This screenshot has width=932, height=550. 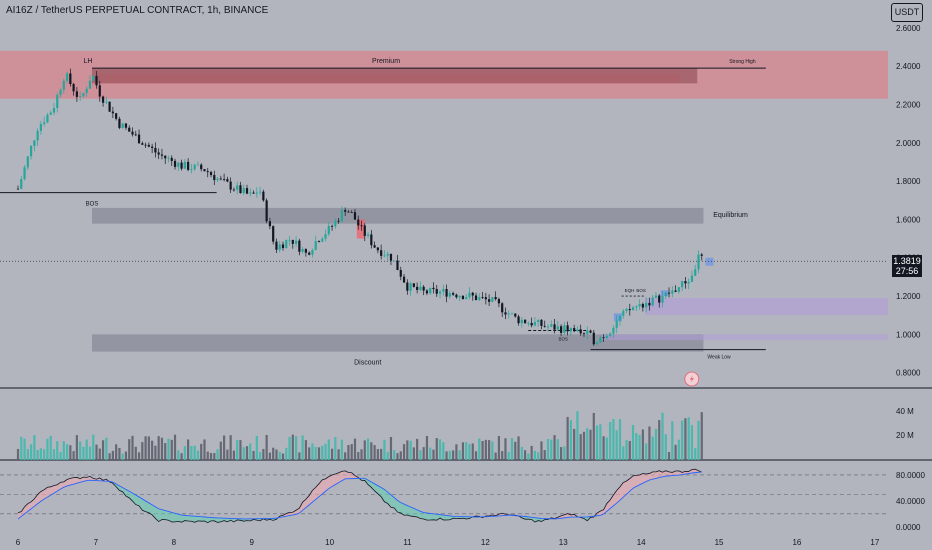 I want to click on premium-label: Premium, so click(x=386, y=61).